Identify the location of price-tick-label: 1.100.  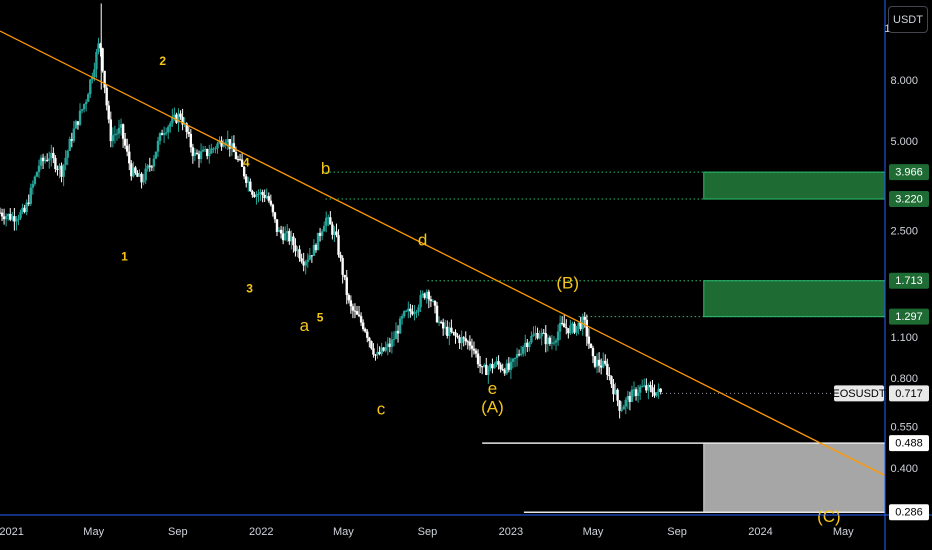
(904, 338).